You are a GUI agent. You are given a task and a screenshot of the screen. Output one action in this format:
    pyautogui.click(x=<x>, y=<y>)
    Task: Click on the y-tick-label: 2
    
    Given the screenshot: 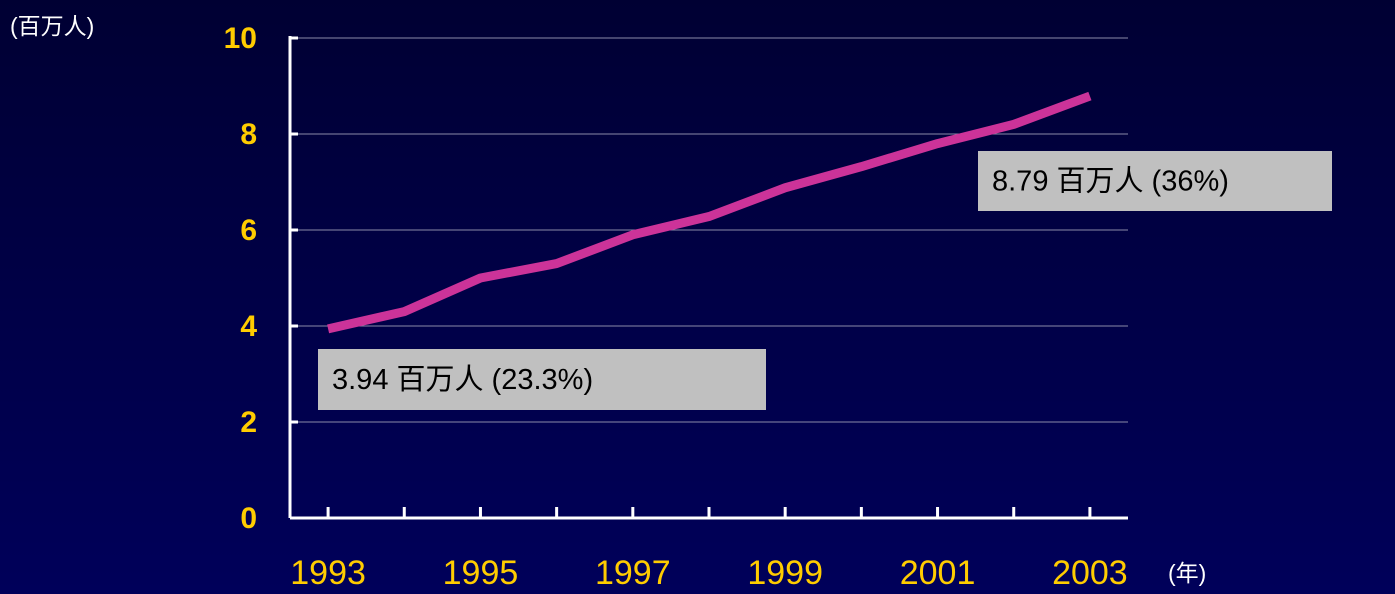 What is the action you would take?
    pyautogui.click(x=248, y=422)
    